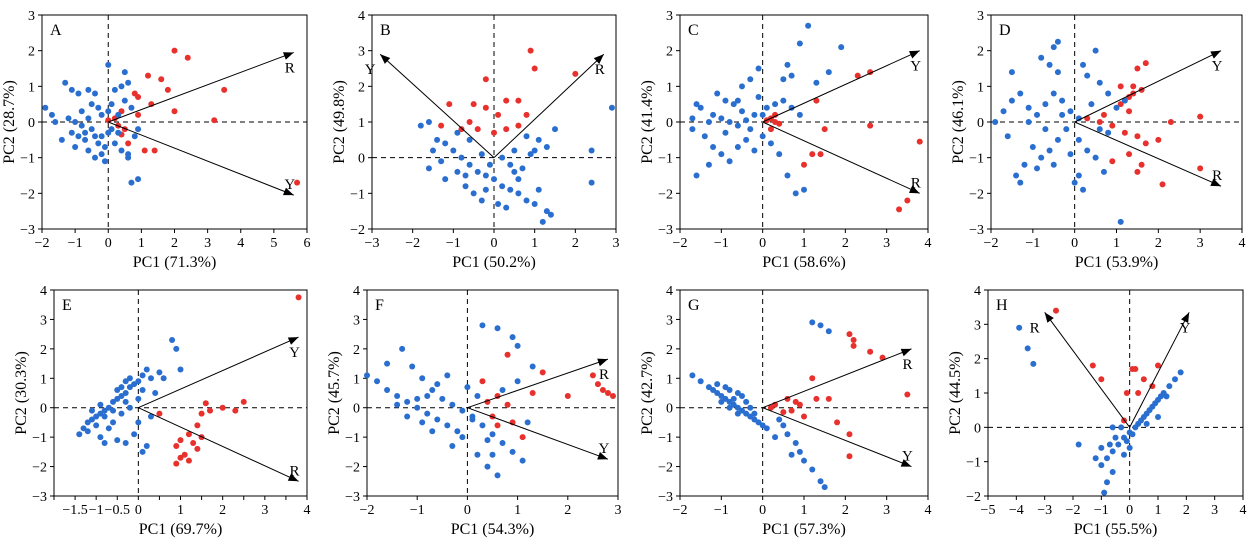 The height and width of the screenshot is (540, 1249). What do you see at coordinates (39, 468) in the screenshot?
I see `panel-e-y-tick-label: −2` at bounding box center [39, 468].